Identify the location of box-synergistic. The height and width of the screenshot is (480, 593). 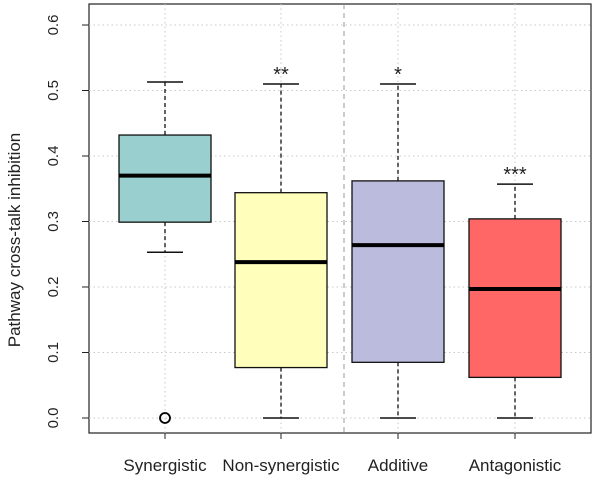
(165, 252).